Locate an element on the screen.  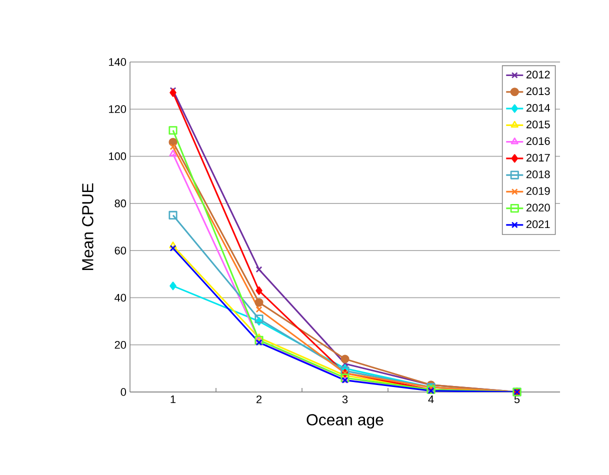
x-tick-label: 3 is located at coordinates (345, 400).